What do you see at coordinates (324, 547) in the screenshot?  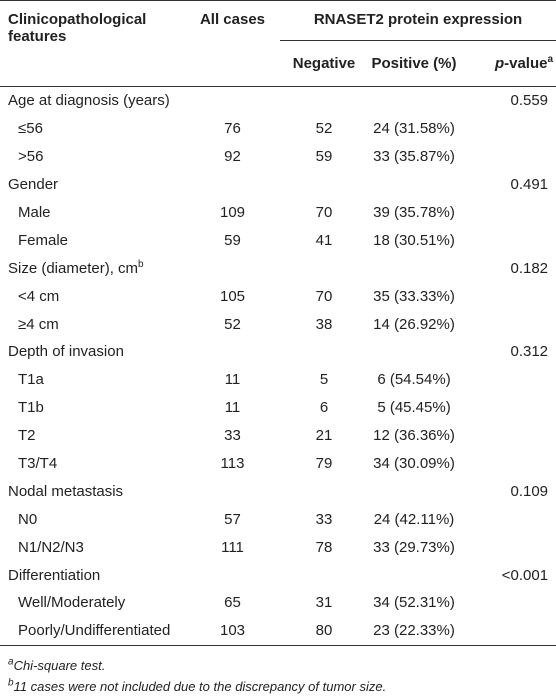 I see `cell: 78` at bounding box center [324, 547].